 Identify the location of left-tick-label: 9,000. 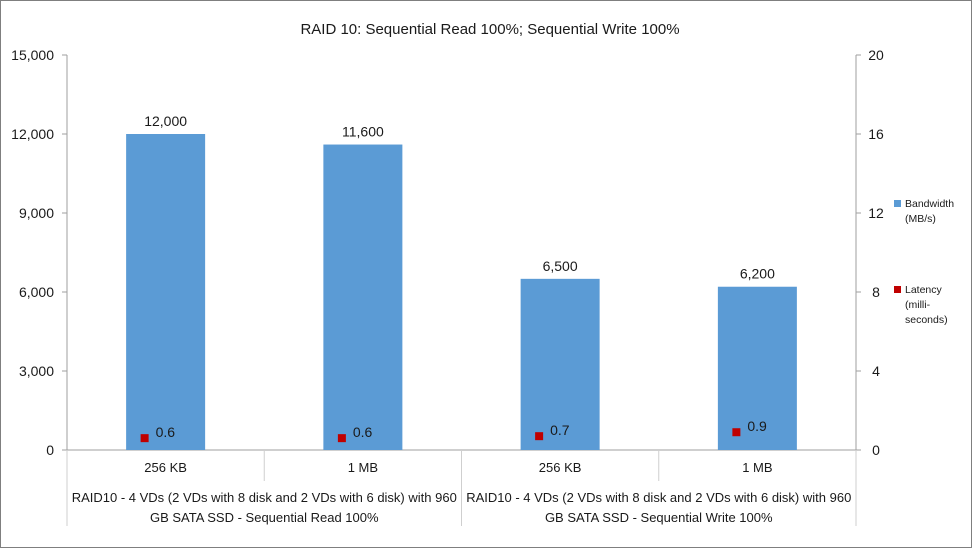
(36, 213).